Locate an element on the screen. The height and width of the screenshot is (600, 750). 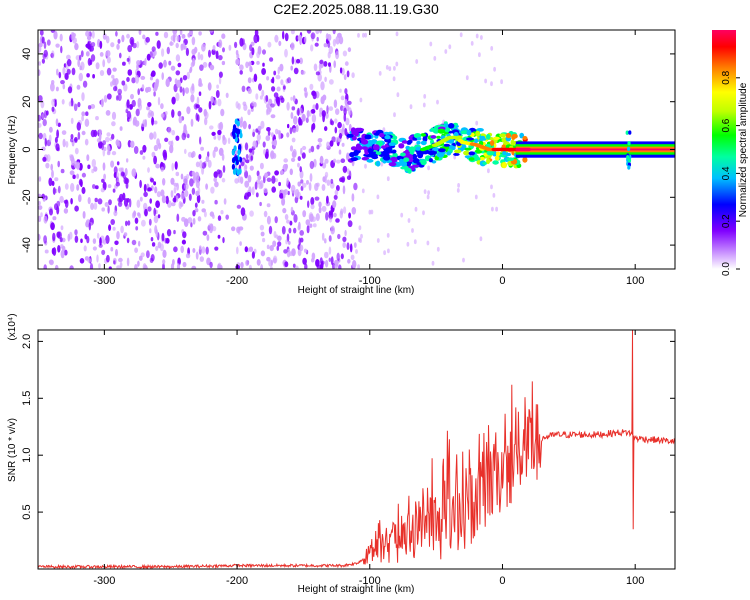
spike-blob is located at coordinates (630, 132).